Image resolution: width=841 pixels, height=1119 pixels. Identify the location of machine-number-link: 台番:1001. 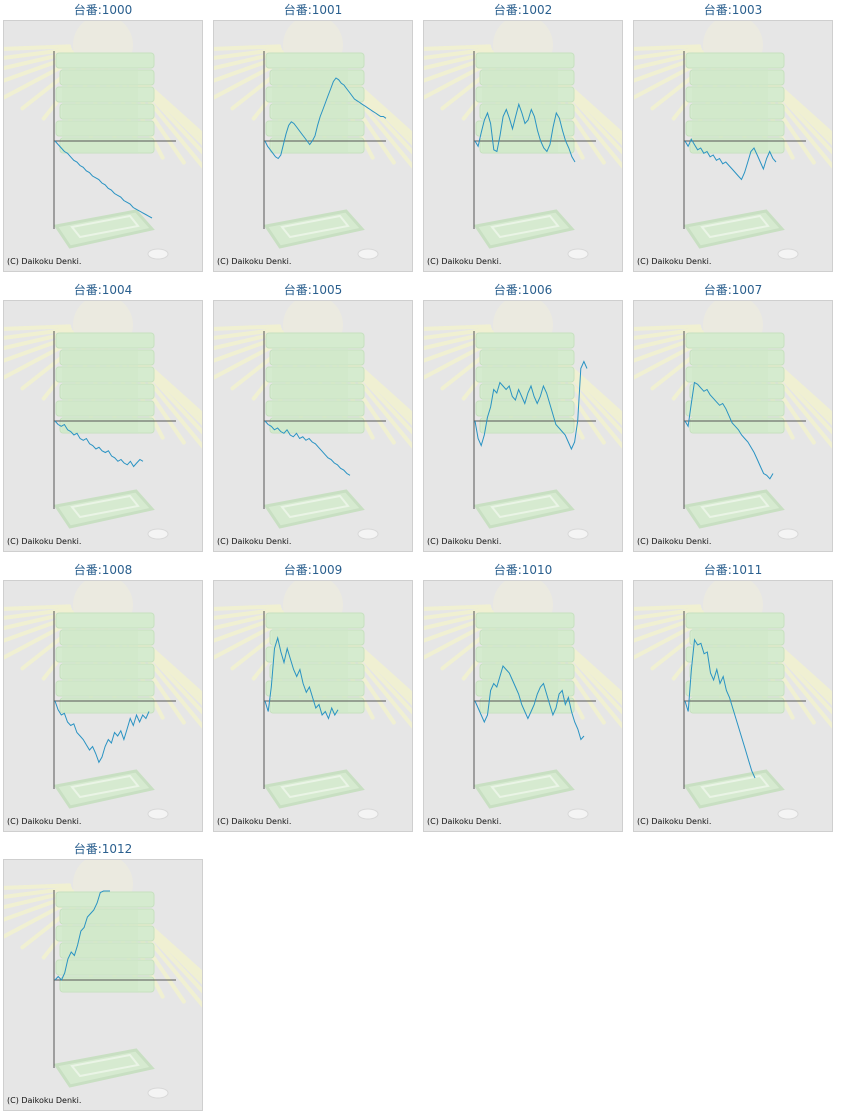
(313, 10).